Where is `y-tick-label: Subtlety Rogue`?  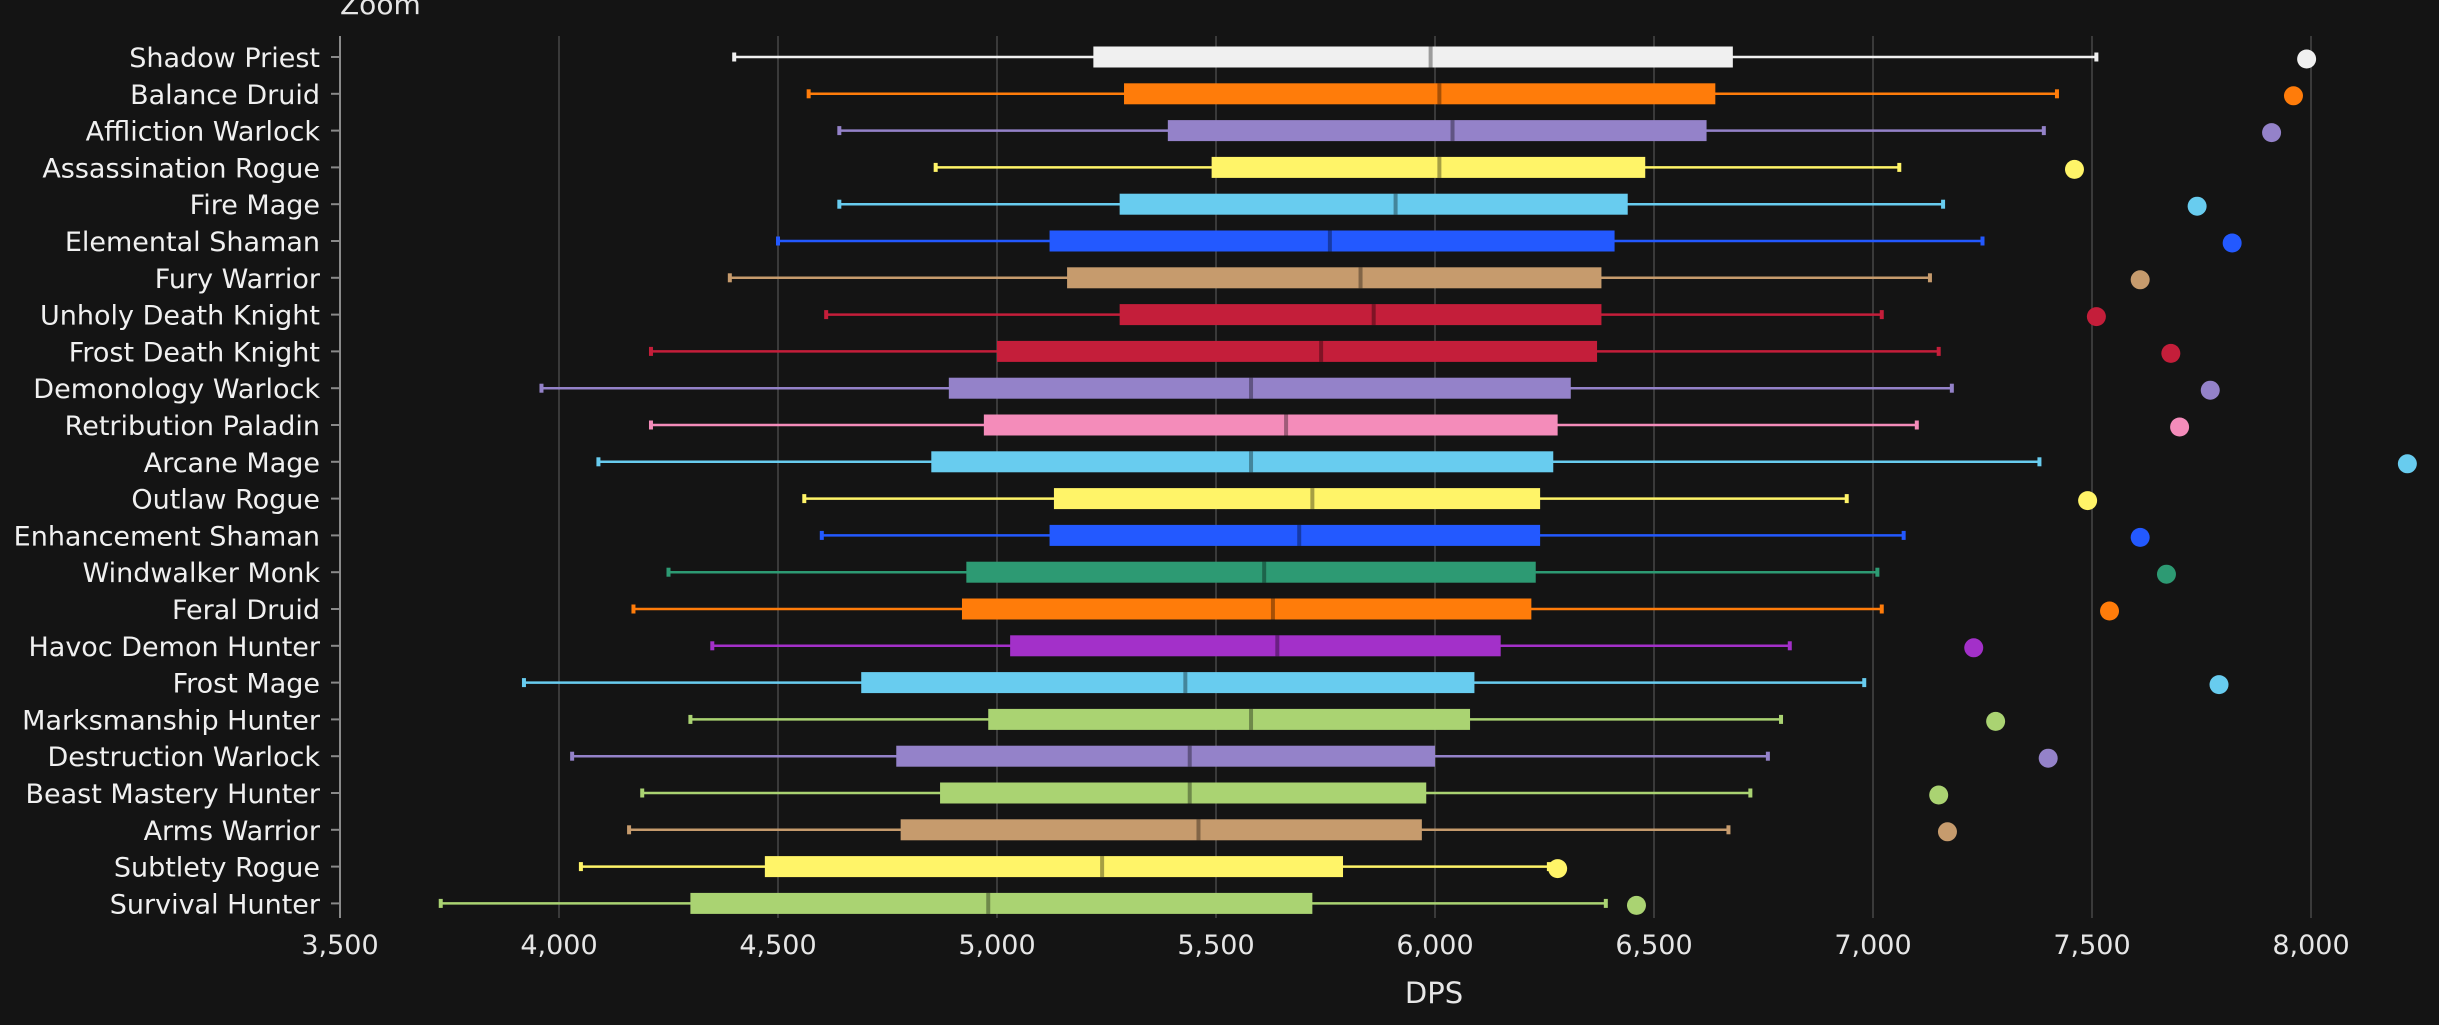 y-tick-label: Subtlety Rogue is located at coordinates (217, 868).